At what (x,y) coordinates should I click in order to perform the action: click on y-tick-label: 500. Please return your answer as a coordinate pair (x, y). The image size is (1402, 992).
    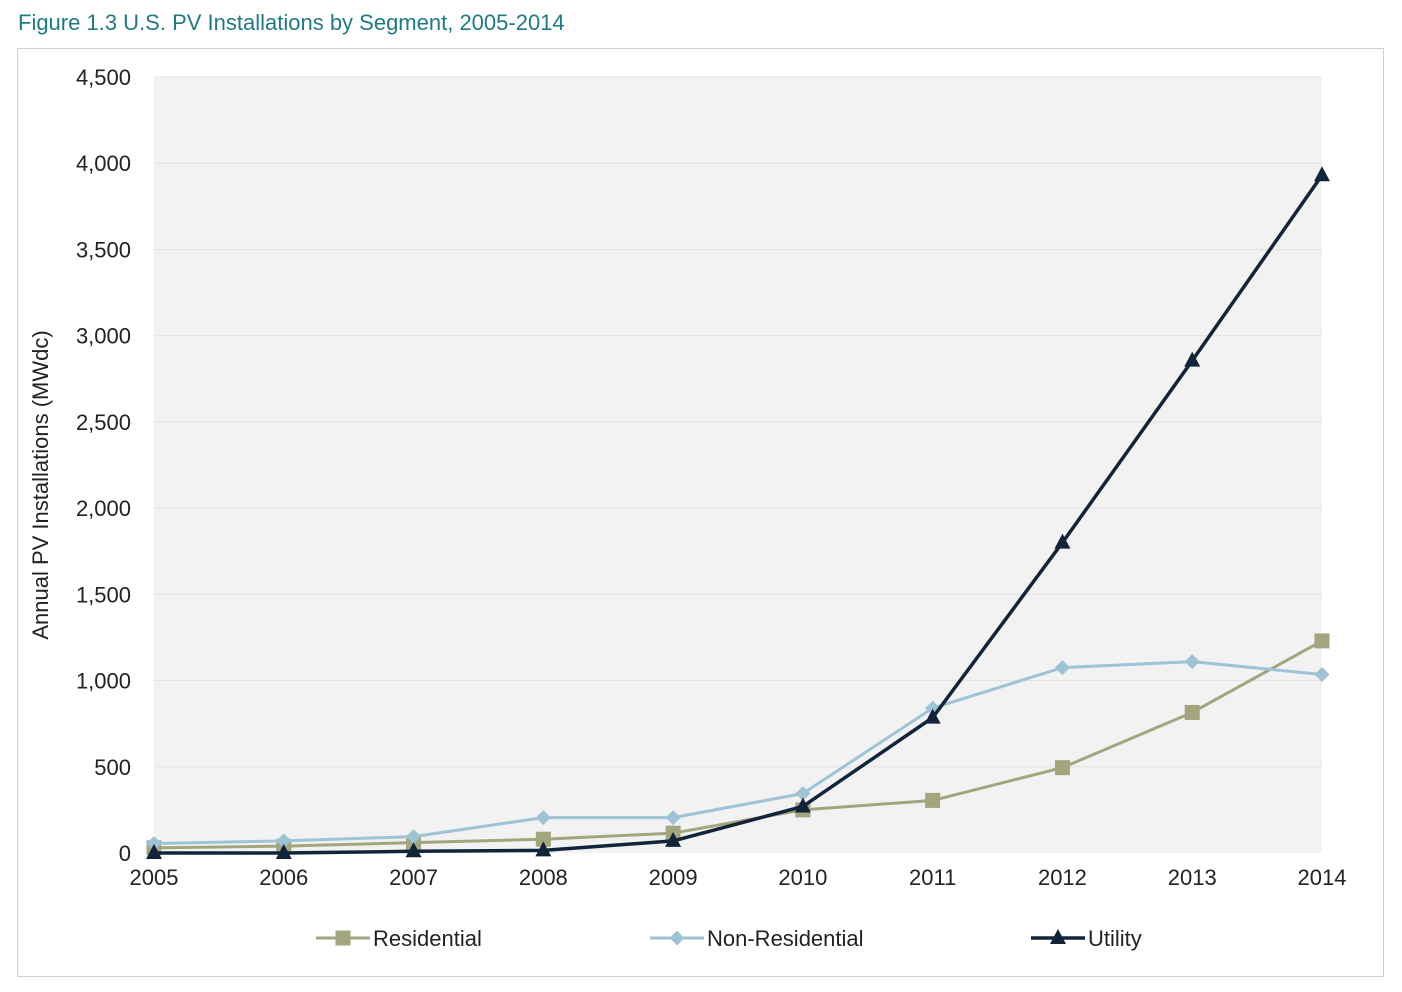
    Looking at the image, I should click on (112, 767).